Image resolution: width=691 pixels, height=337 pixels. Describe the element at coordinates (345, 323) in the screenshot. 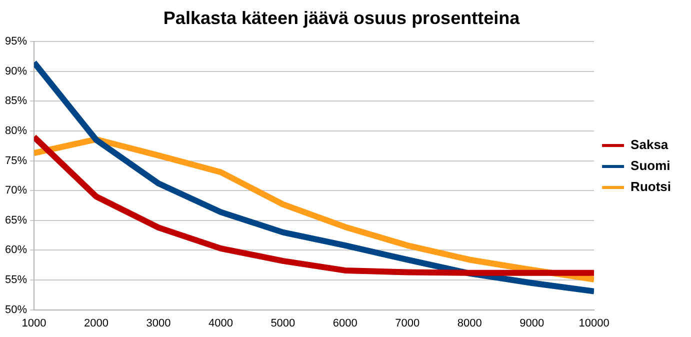

I see `x-tick-label: 6000` at that location.